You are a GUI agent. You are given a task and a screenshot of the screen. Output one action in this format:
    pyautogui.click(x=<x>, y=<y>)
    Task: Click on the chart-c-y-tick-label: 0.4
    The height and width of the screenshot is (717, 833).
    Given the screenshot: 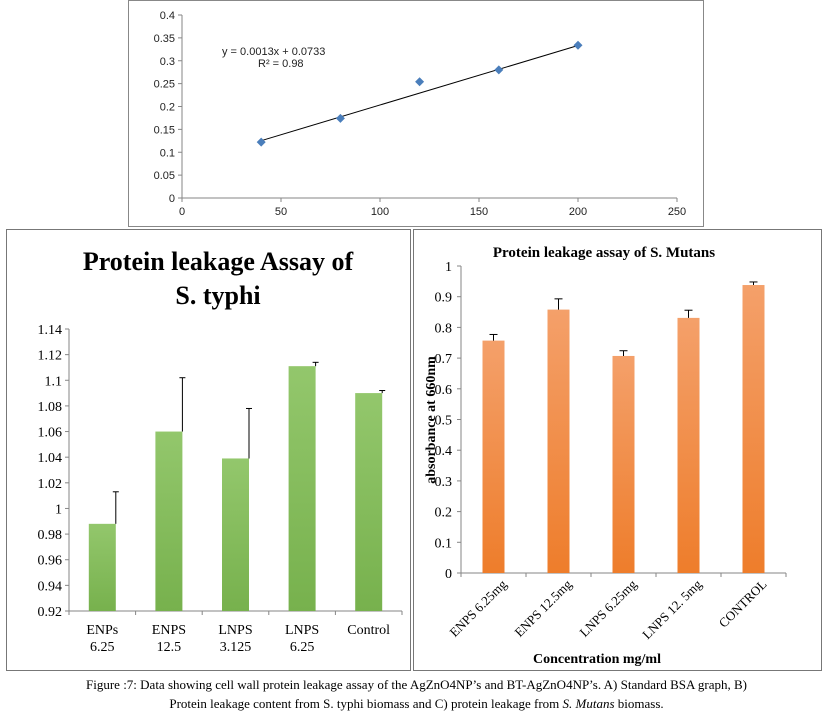 What is the action you would take?
    pyautogui.click(x=444, y=451)
    